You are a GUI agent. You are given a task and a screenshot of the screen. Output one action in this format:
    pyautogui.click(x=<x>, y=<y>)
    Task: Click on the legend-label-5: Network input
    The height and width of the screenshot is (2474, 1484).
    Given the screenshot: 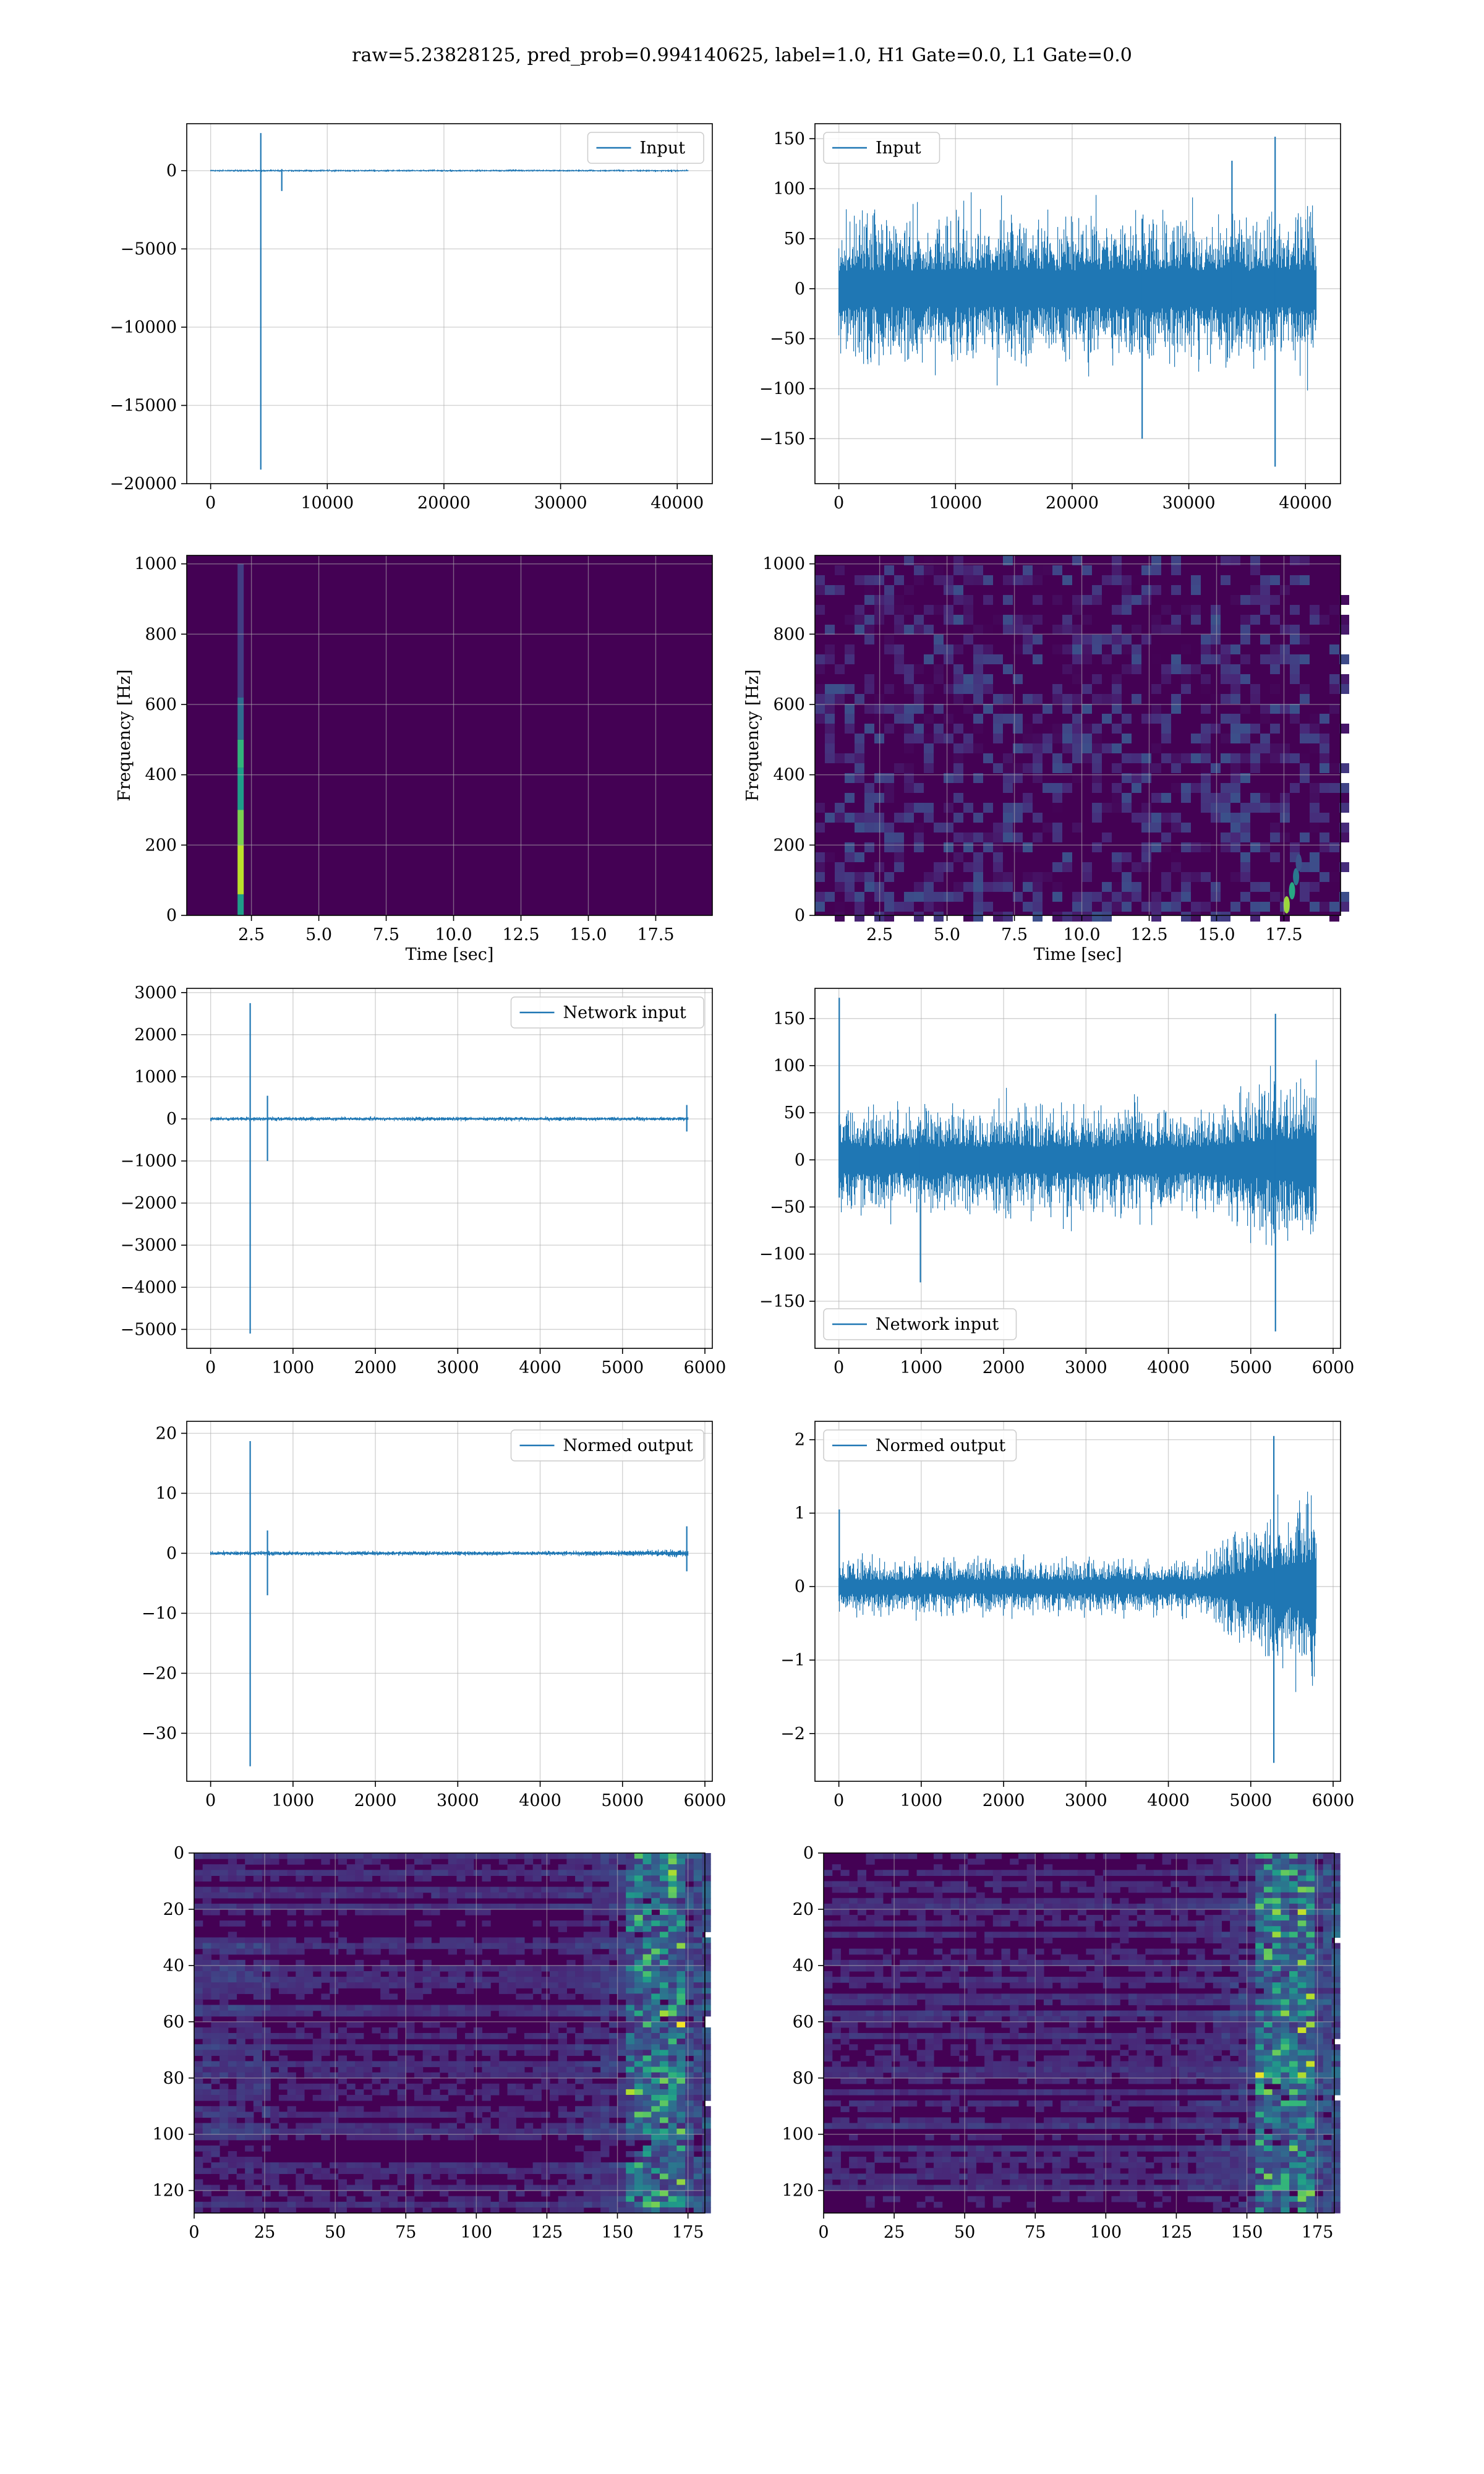 What is the action you would take?
    pyautogui.click(x=937, y=1324)
    